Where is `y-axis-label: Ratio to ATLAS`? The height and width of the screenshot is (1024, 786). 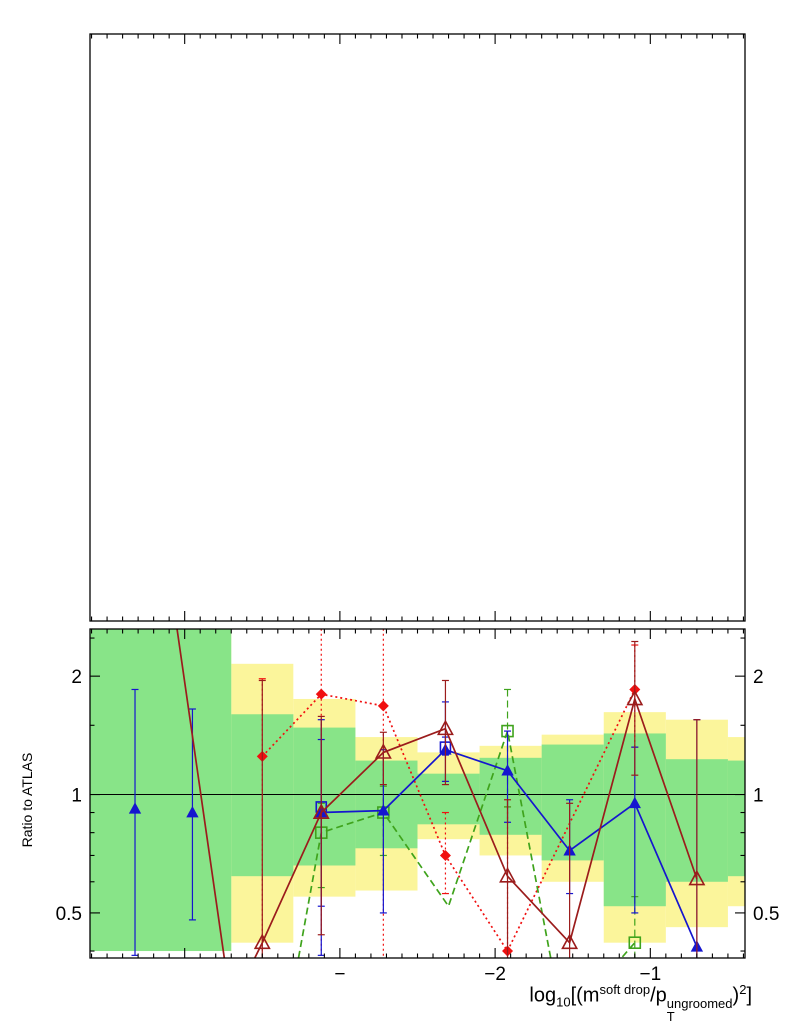 y-axis-label: Ratio to ATLAS is located at coordinates (27, 800).